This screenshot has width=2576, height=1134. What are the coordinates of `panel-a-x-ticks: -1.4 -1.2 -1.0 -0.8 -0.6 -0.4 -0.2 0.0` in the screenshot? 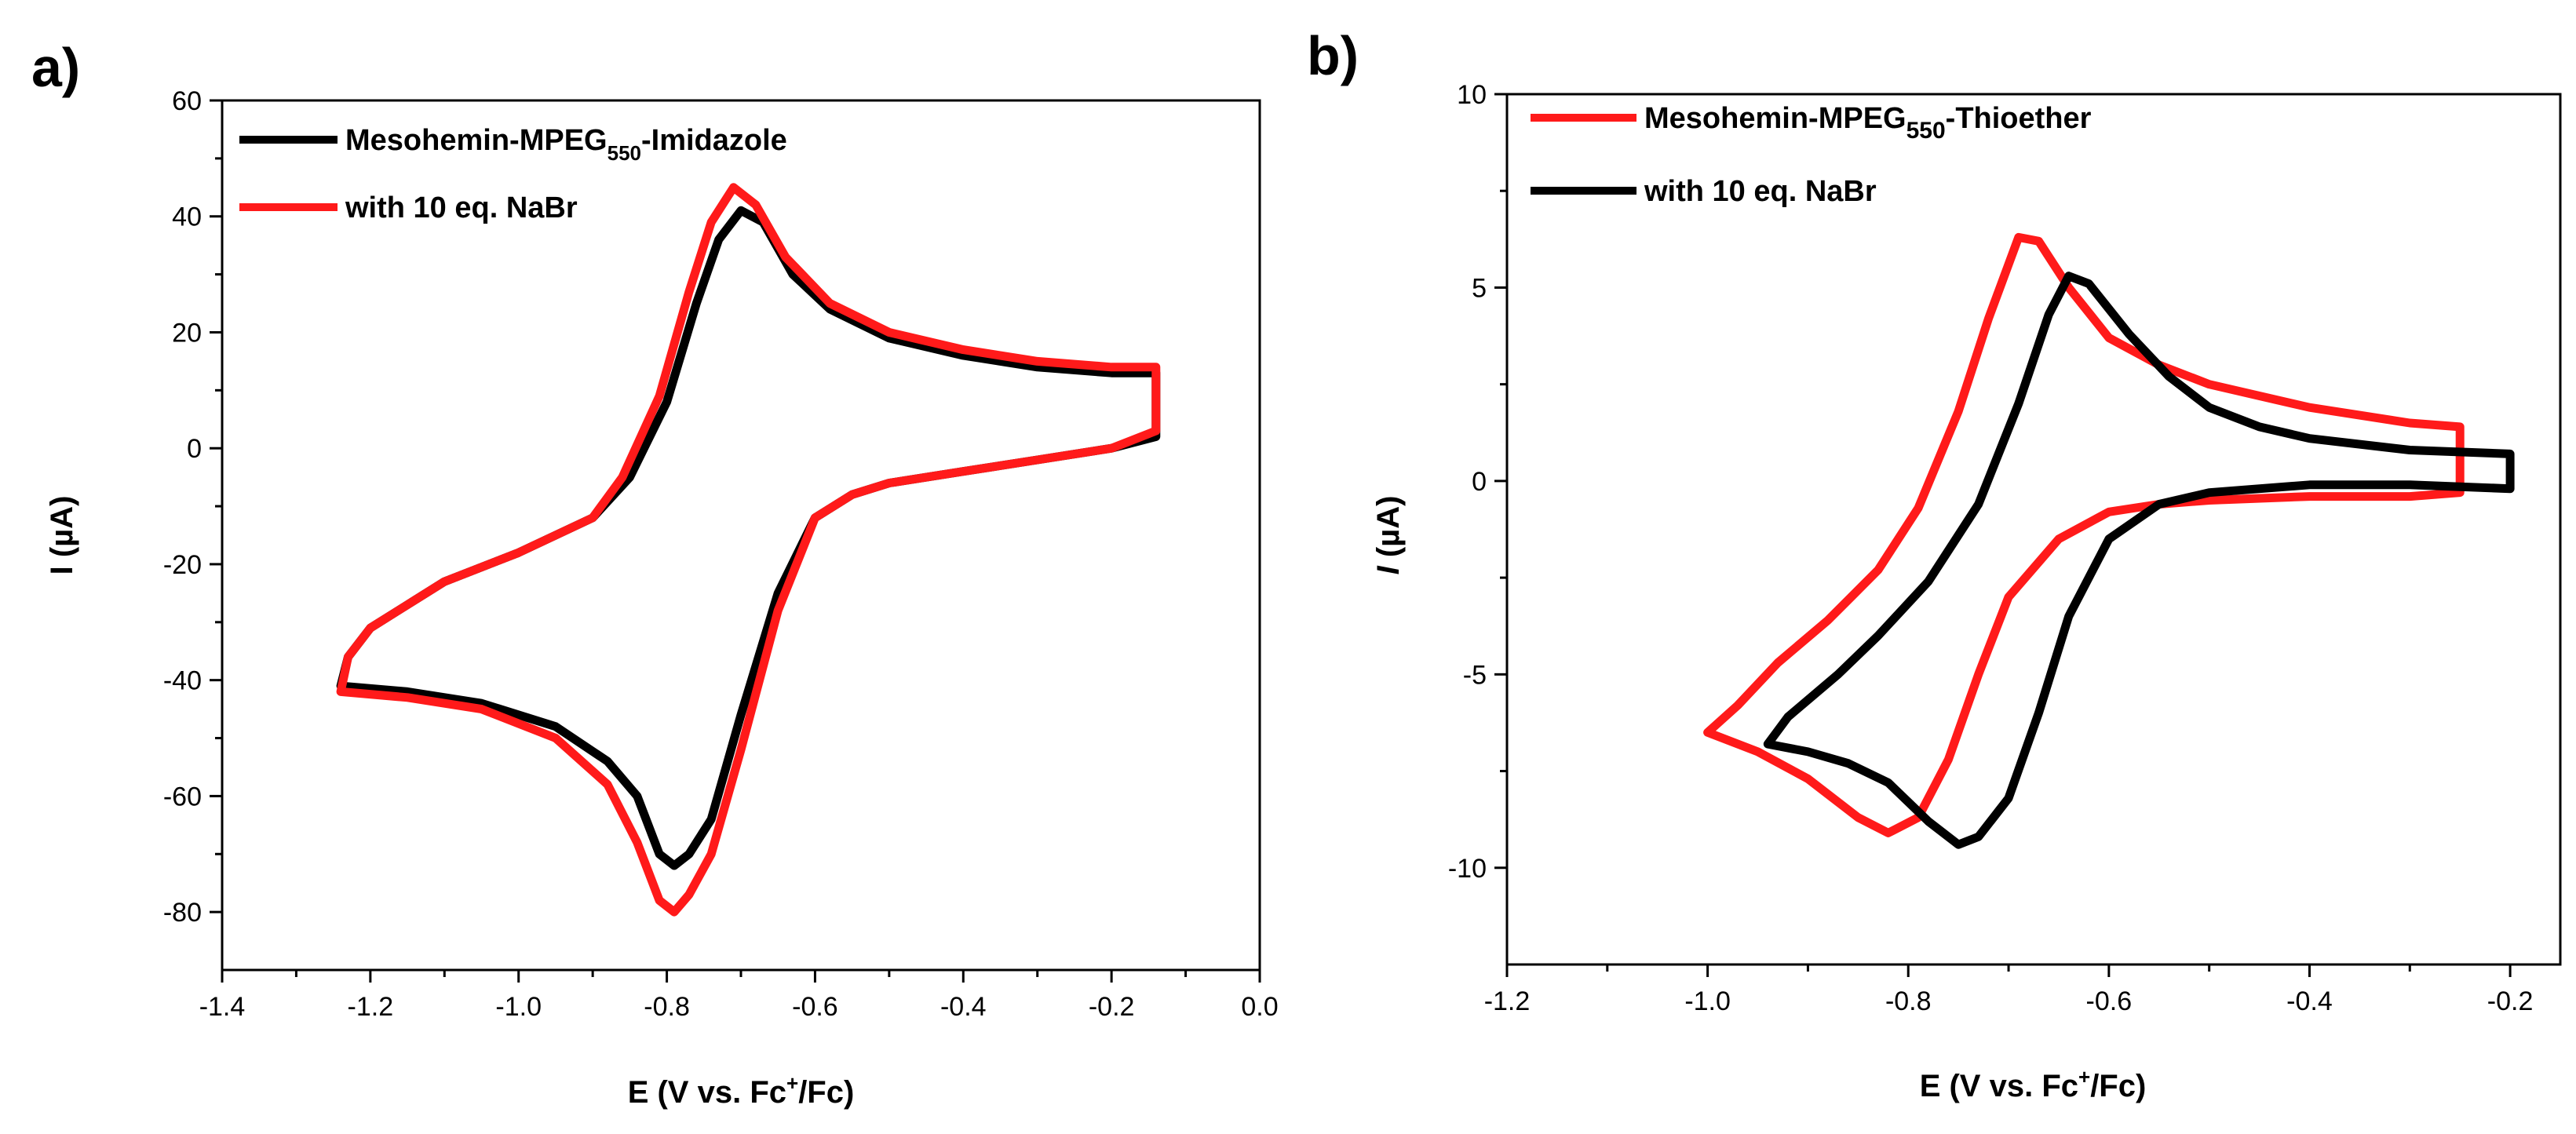 It's located at (739, 996).